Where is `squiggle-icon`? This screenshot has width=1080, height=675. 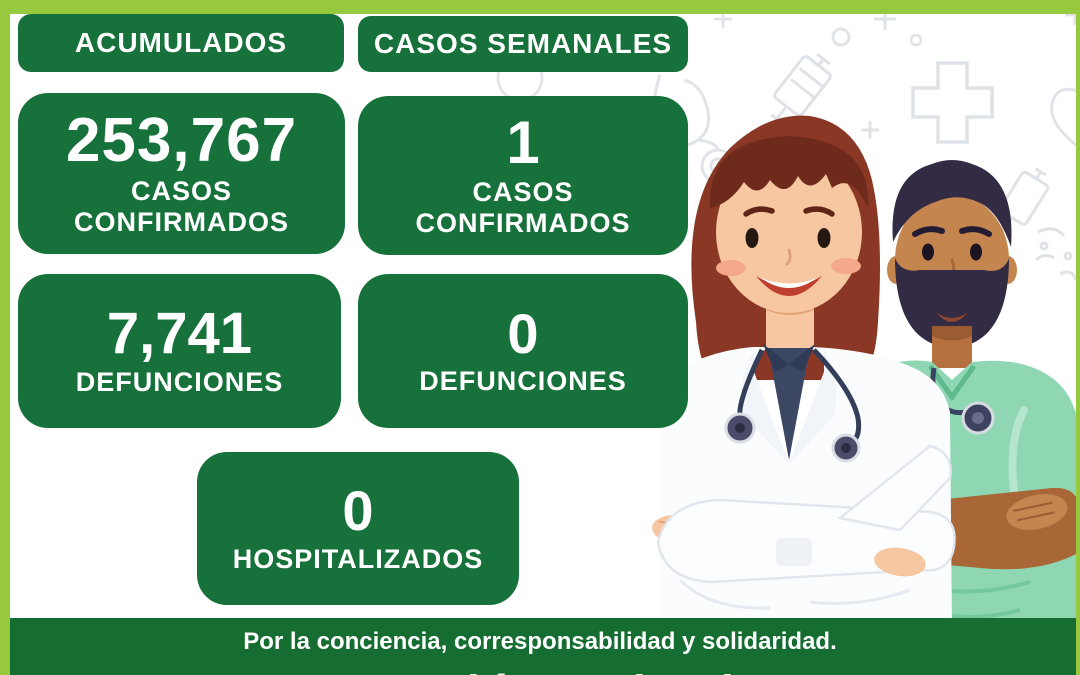
squiggle-icon is located at coordinates (1055, 257).